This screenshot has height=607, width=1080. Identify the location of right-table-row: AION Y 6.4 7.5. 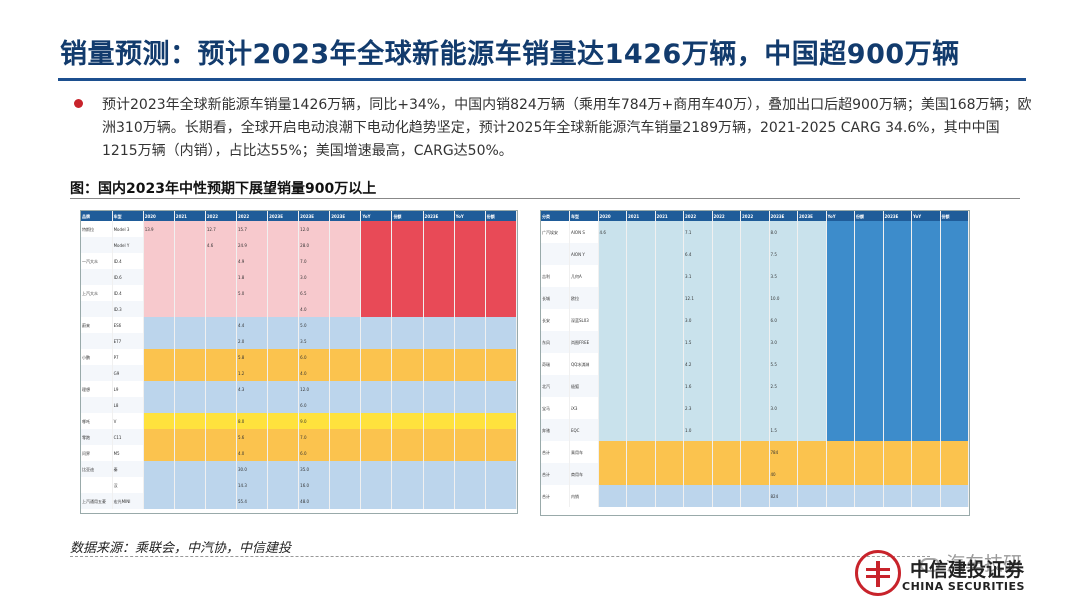
(755, 254).